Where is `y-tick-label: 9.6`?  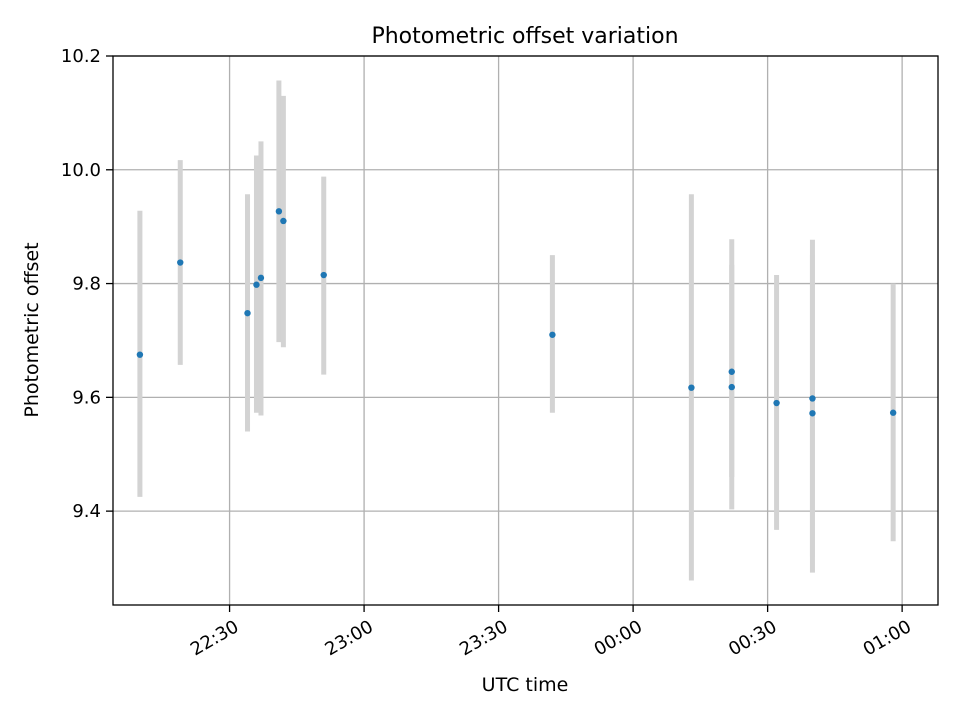 y-tick-label: 9.6 is located at coordinates (86, 397).